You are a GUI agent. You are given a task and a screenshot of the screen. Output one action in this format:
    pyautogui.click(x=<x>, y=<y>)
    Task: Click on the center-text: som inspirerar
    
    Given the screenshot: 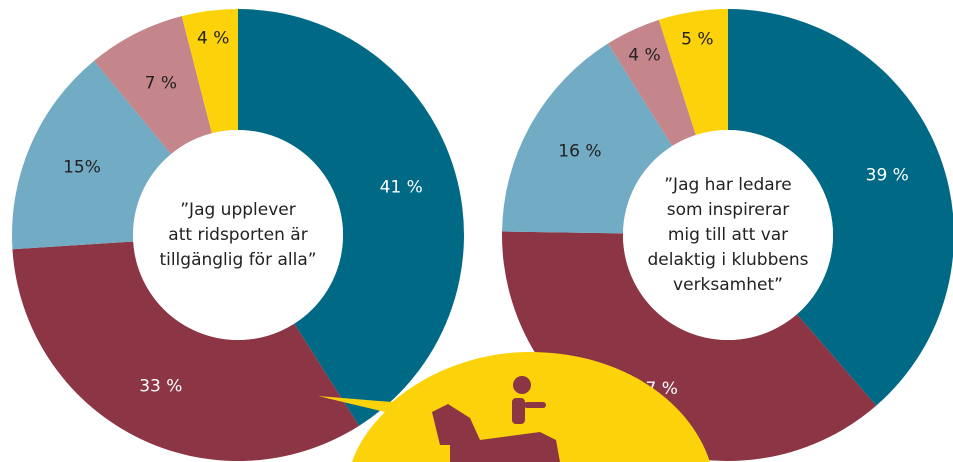 What is the action you would take?
    pyautogui.click(x=728, y=210)
    